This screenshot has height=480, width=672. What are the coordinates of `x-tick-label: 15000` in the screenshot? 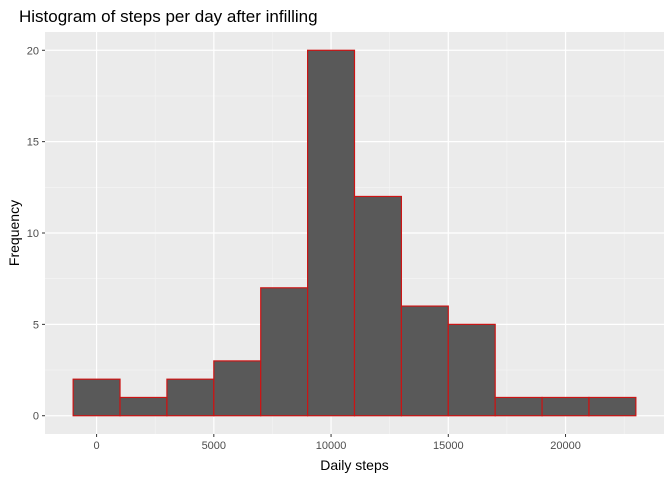 It's located at (448, 446).